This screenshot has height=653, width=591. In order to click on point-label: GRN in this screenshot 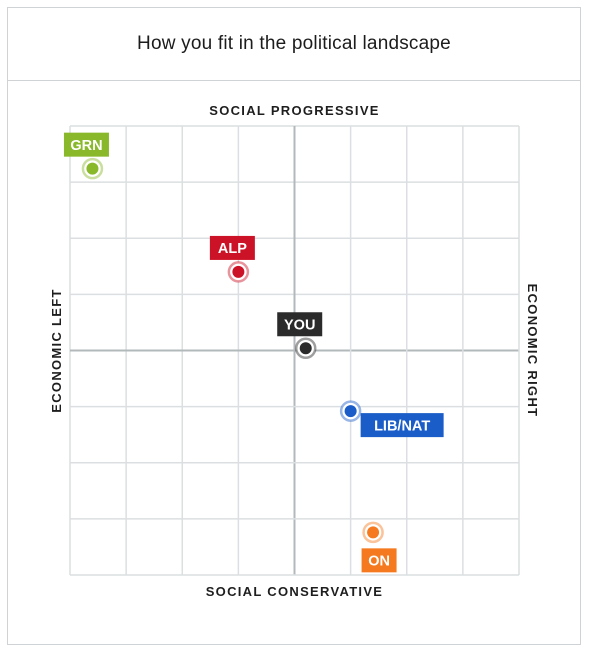, I will do `click(86, 146)`.